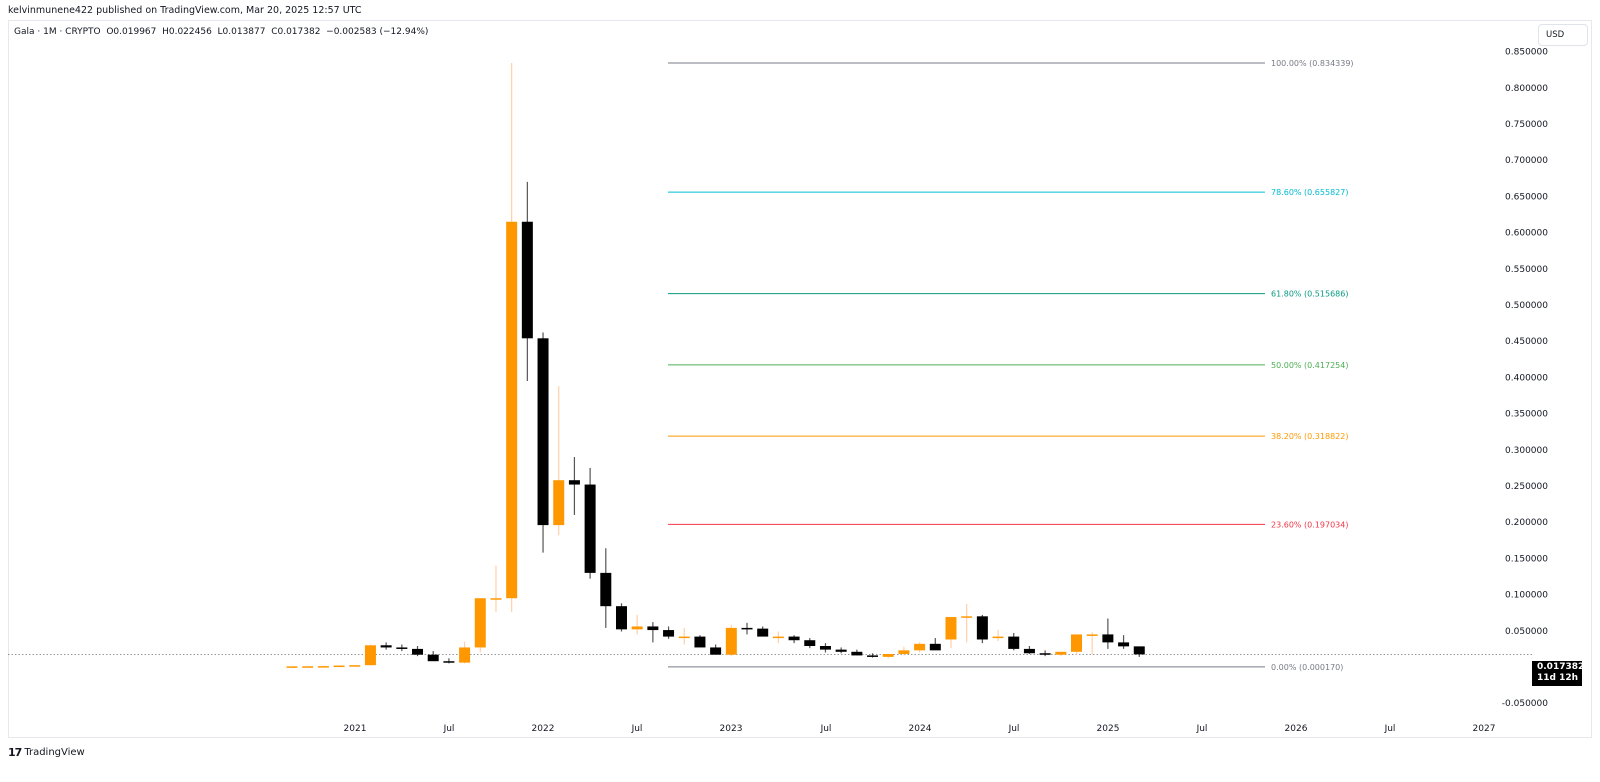 The image size is (1600, 782). I want to click on fib-level-label: 50.00% (0.417254), so click(1309, 365).